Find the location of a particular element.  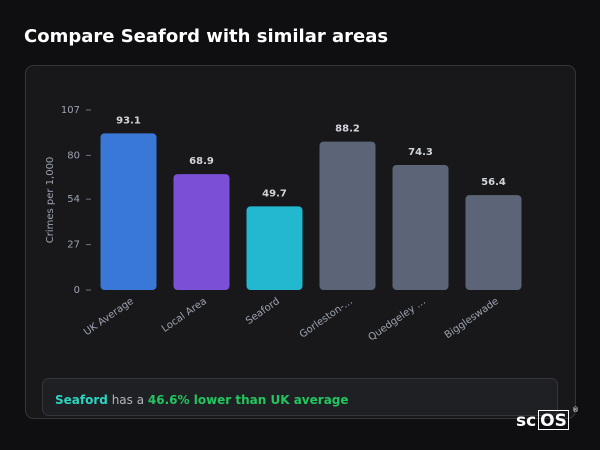

y-tick-label: 0 is located at coordinates (77, 290).